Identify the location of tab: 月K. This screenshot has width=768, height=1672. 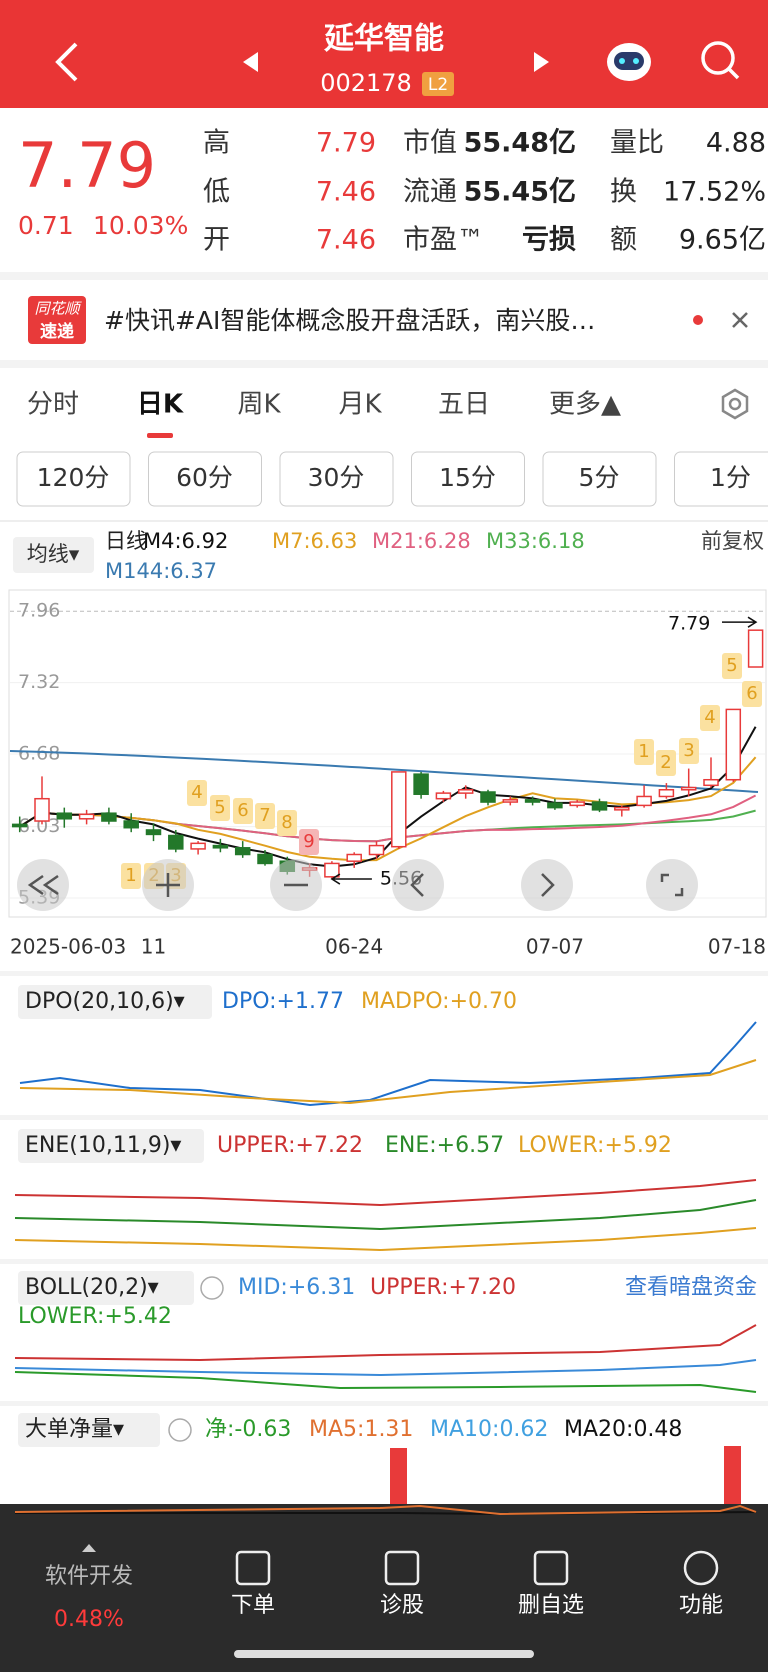
(360, 405).